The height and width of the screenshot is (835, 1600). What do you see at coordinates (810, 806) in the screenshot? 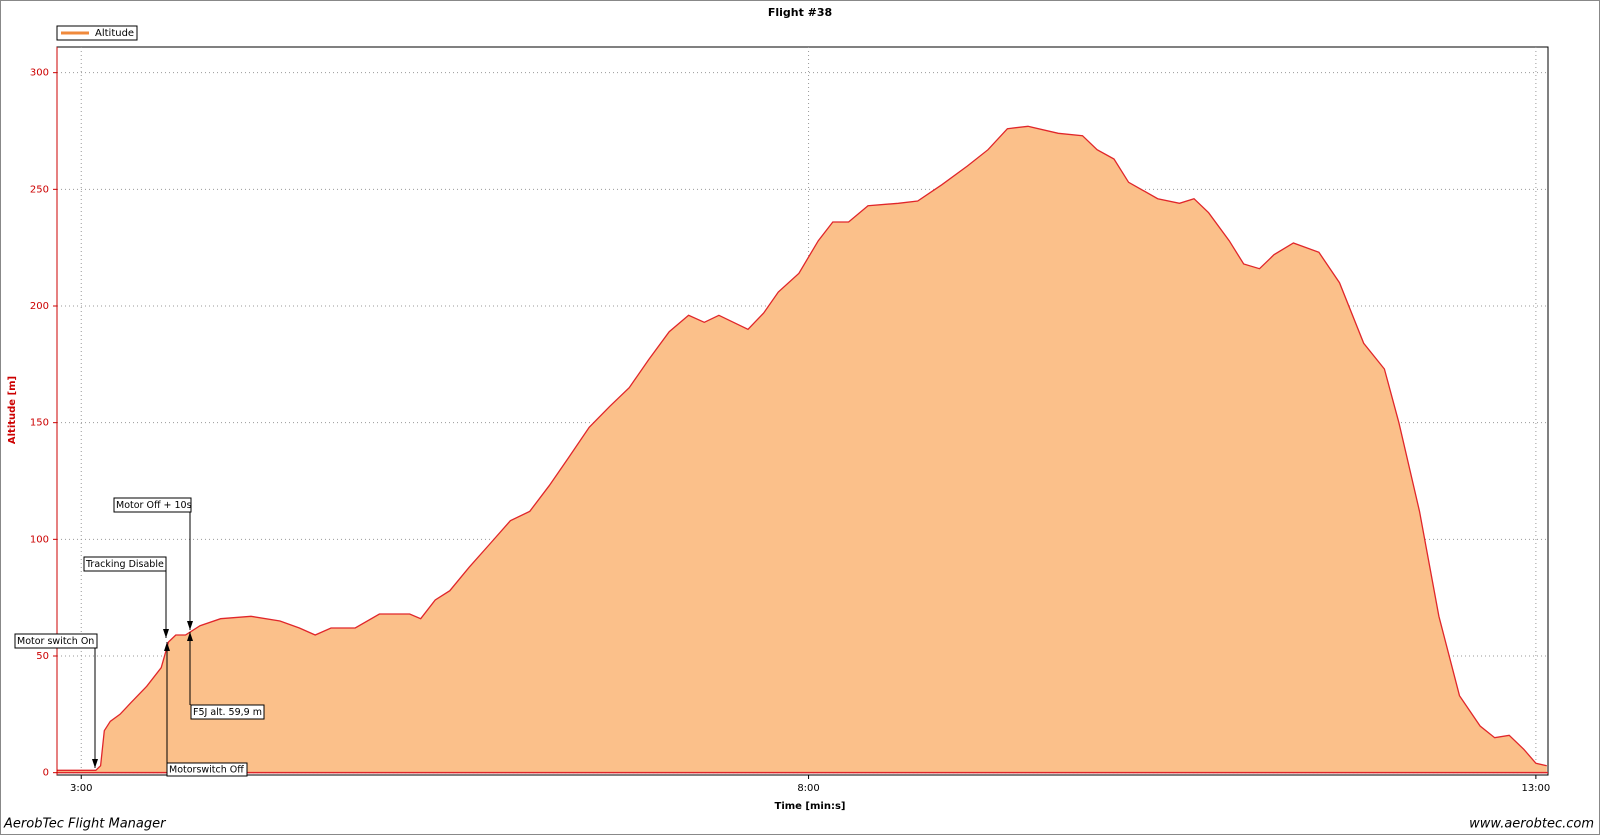
I see `x-axis-label: Time [min:s]` at bounding box center [810, 806].